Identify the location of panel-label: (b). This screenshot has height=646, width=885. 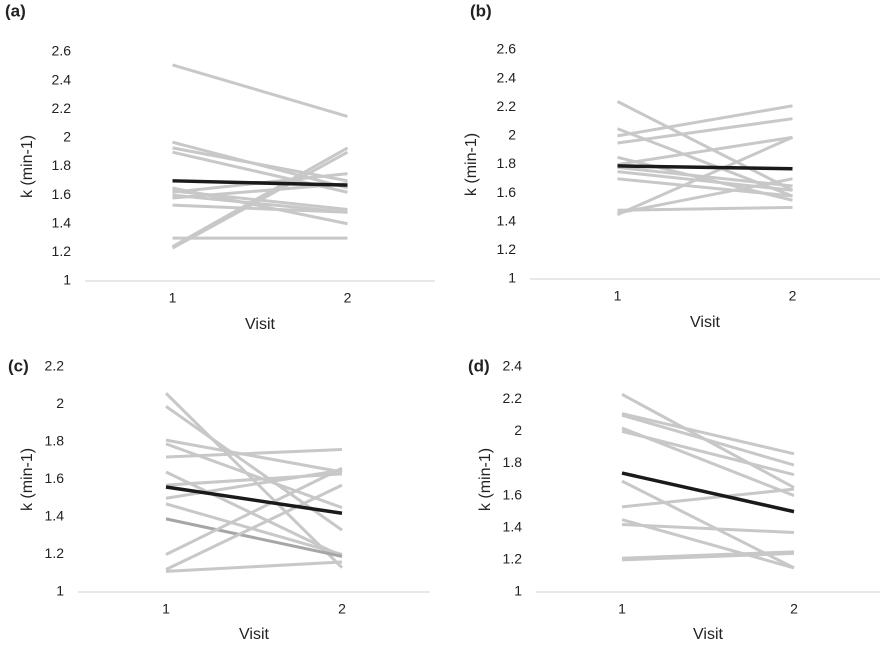
(481, 10).